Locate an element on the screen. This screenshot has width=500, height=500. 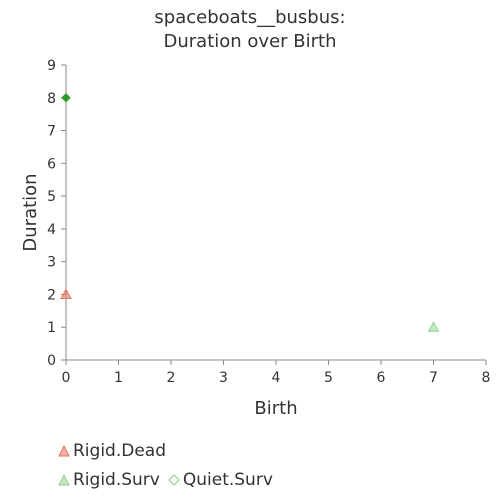
chart-title: spaceboats__busbus: Duration over Birth is located at coordinates (250, 30).